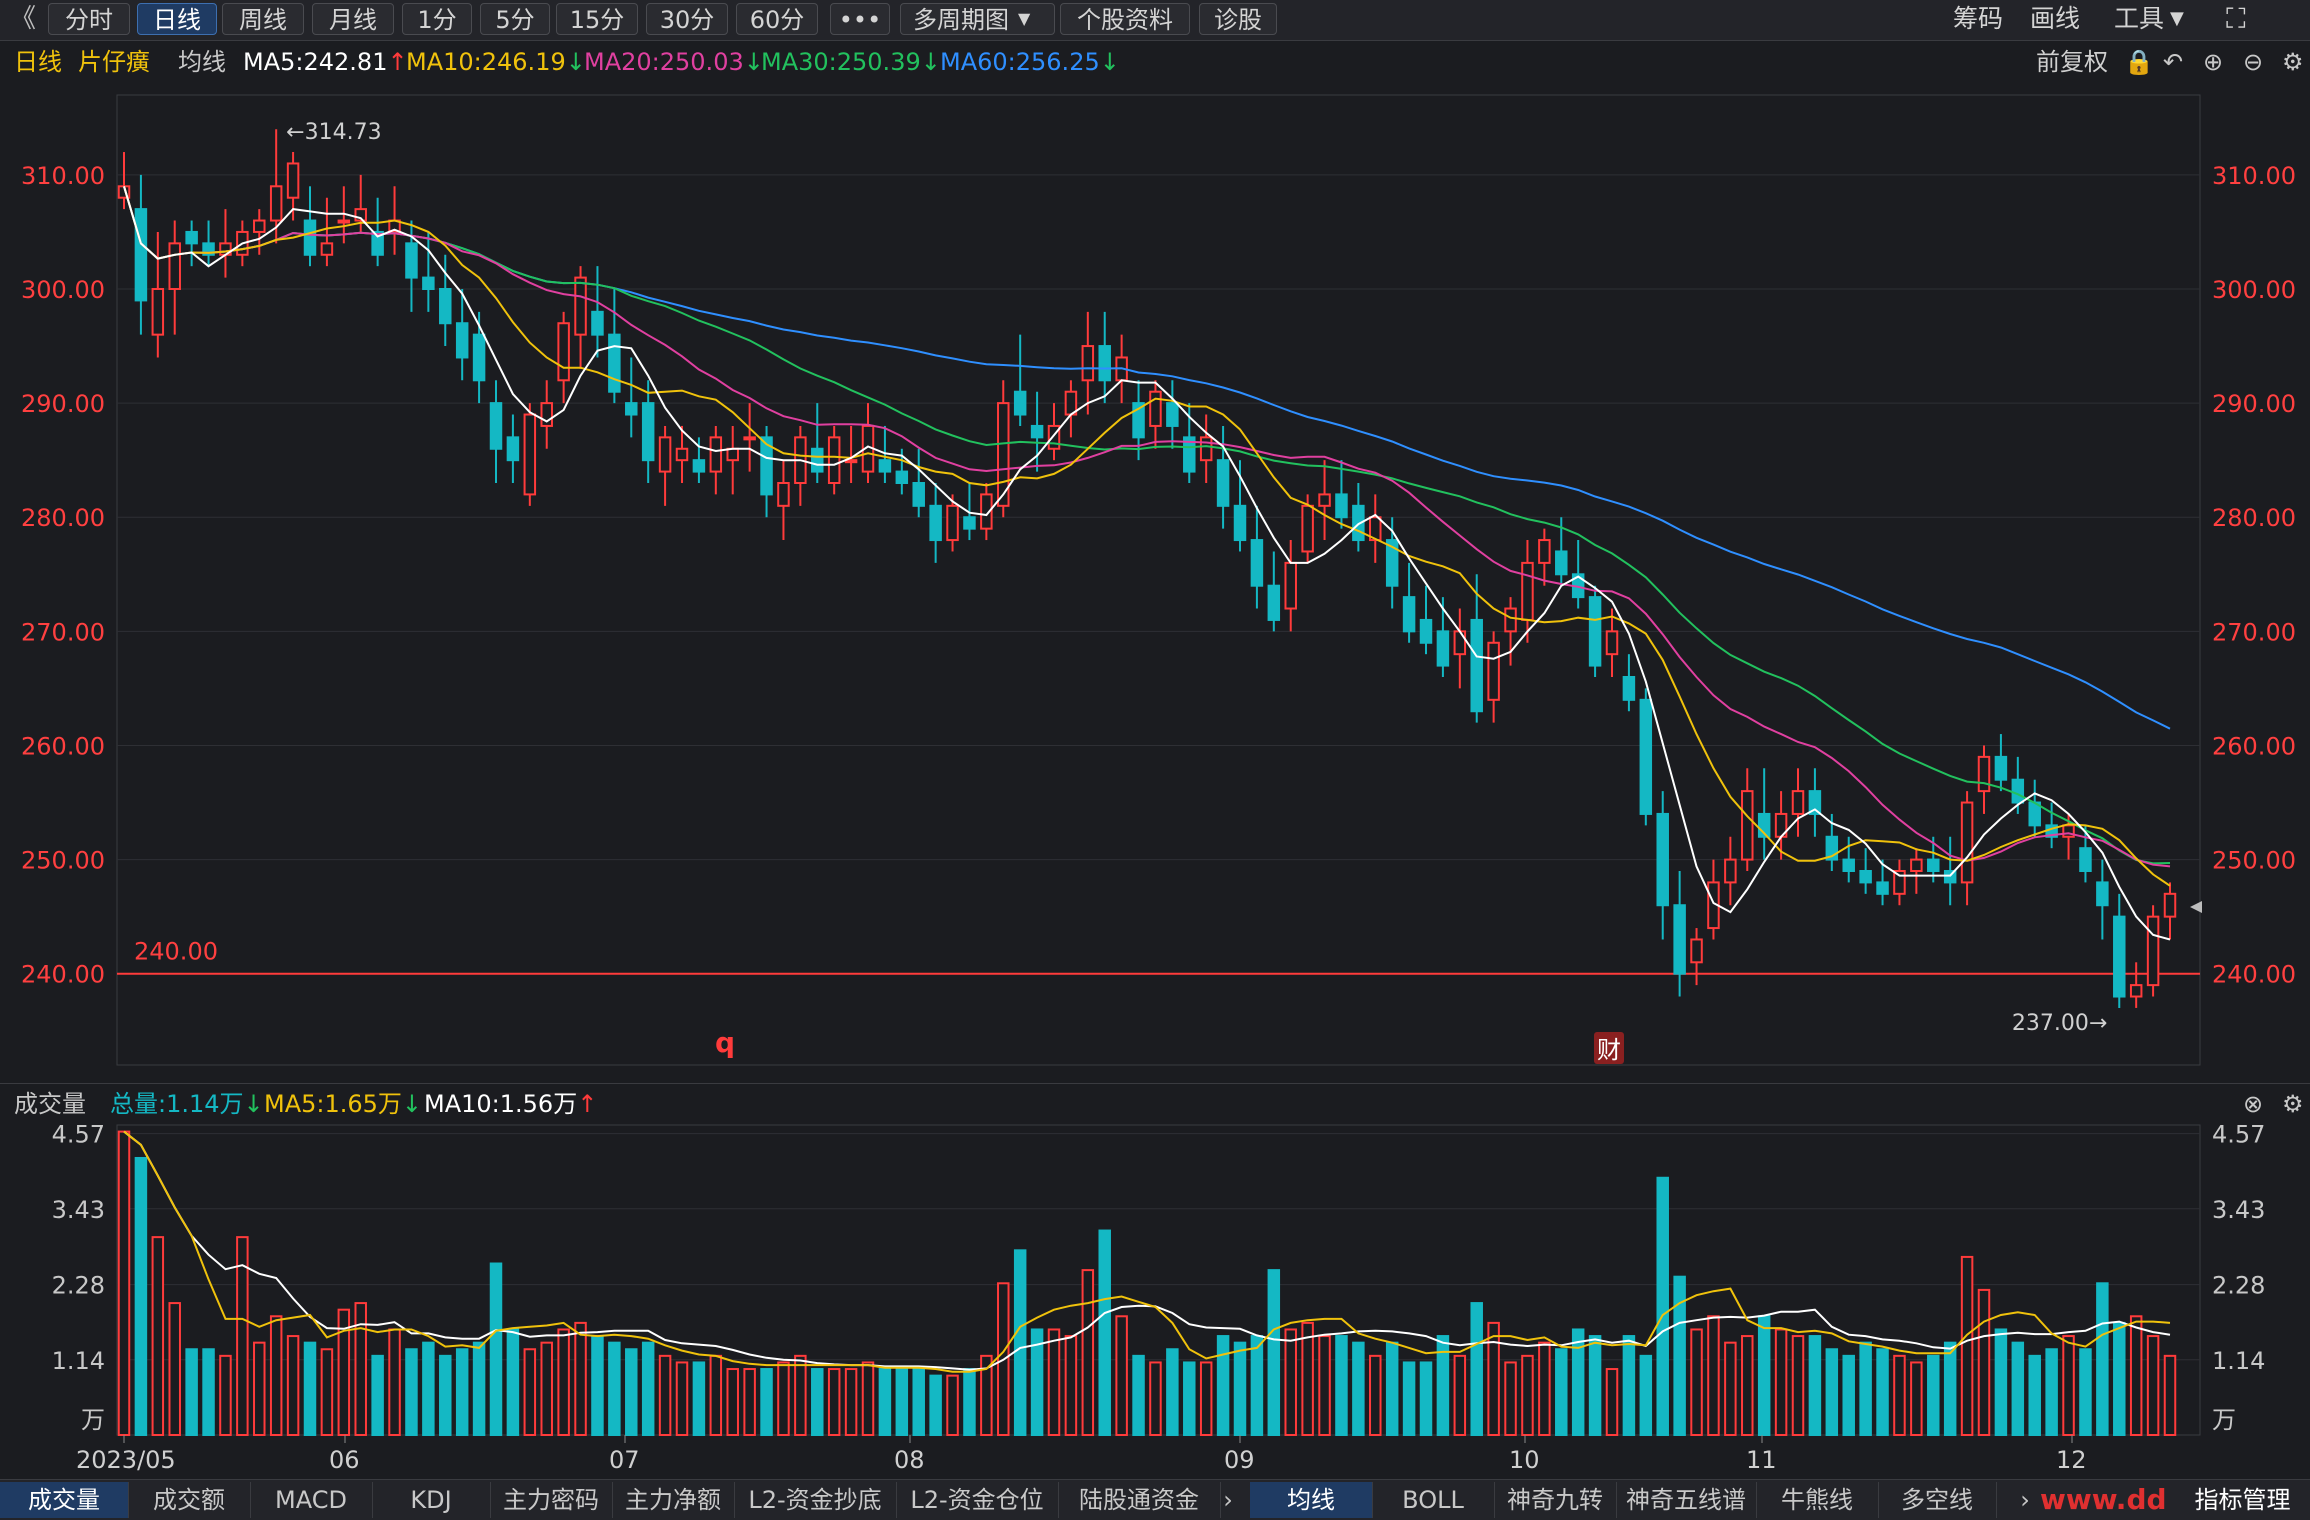  Describe the element at coordinates (687, 19) in the screenshot. I see `toolbar-button-7: 30分` at that location.